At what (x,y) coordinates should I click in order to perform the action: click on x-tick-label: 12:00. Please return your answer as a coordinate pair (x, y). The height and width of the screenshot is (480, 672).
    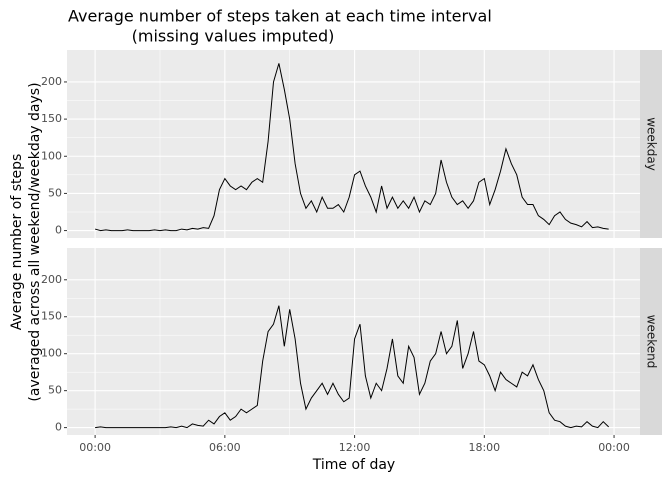
    Looking at the image, I should click on (355, 447).